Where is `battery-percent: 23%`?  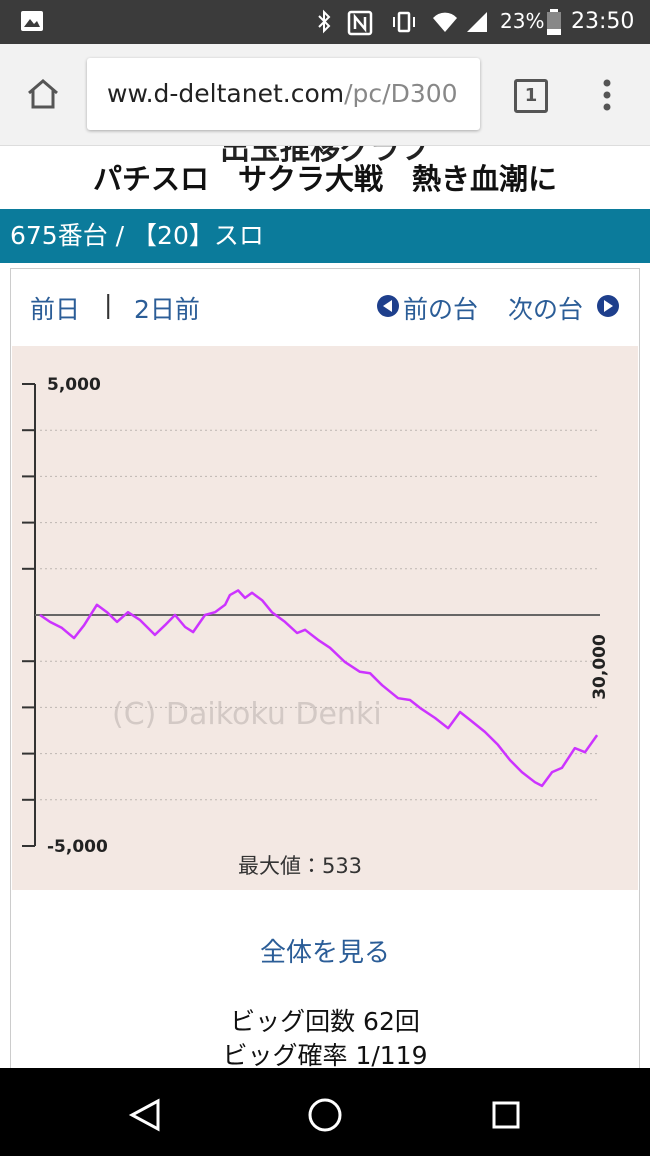 battery-percent: 23% is located at coordinates (522, 21).